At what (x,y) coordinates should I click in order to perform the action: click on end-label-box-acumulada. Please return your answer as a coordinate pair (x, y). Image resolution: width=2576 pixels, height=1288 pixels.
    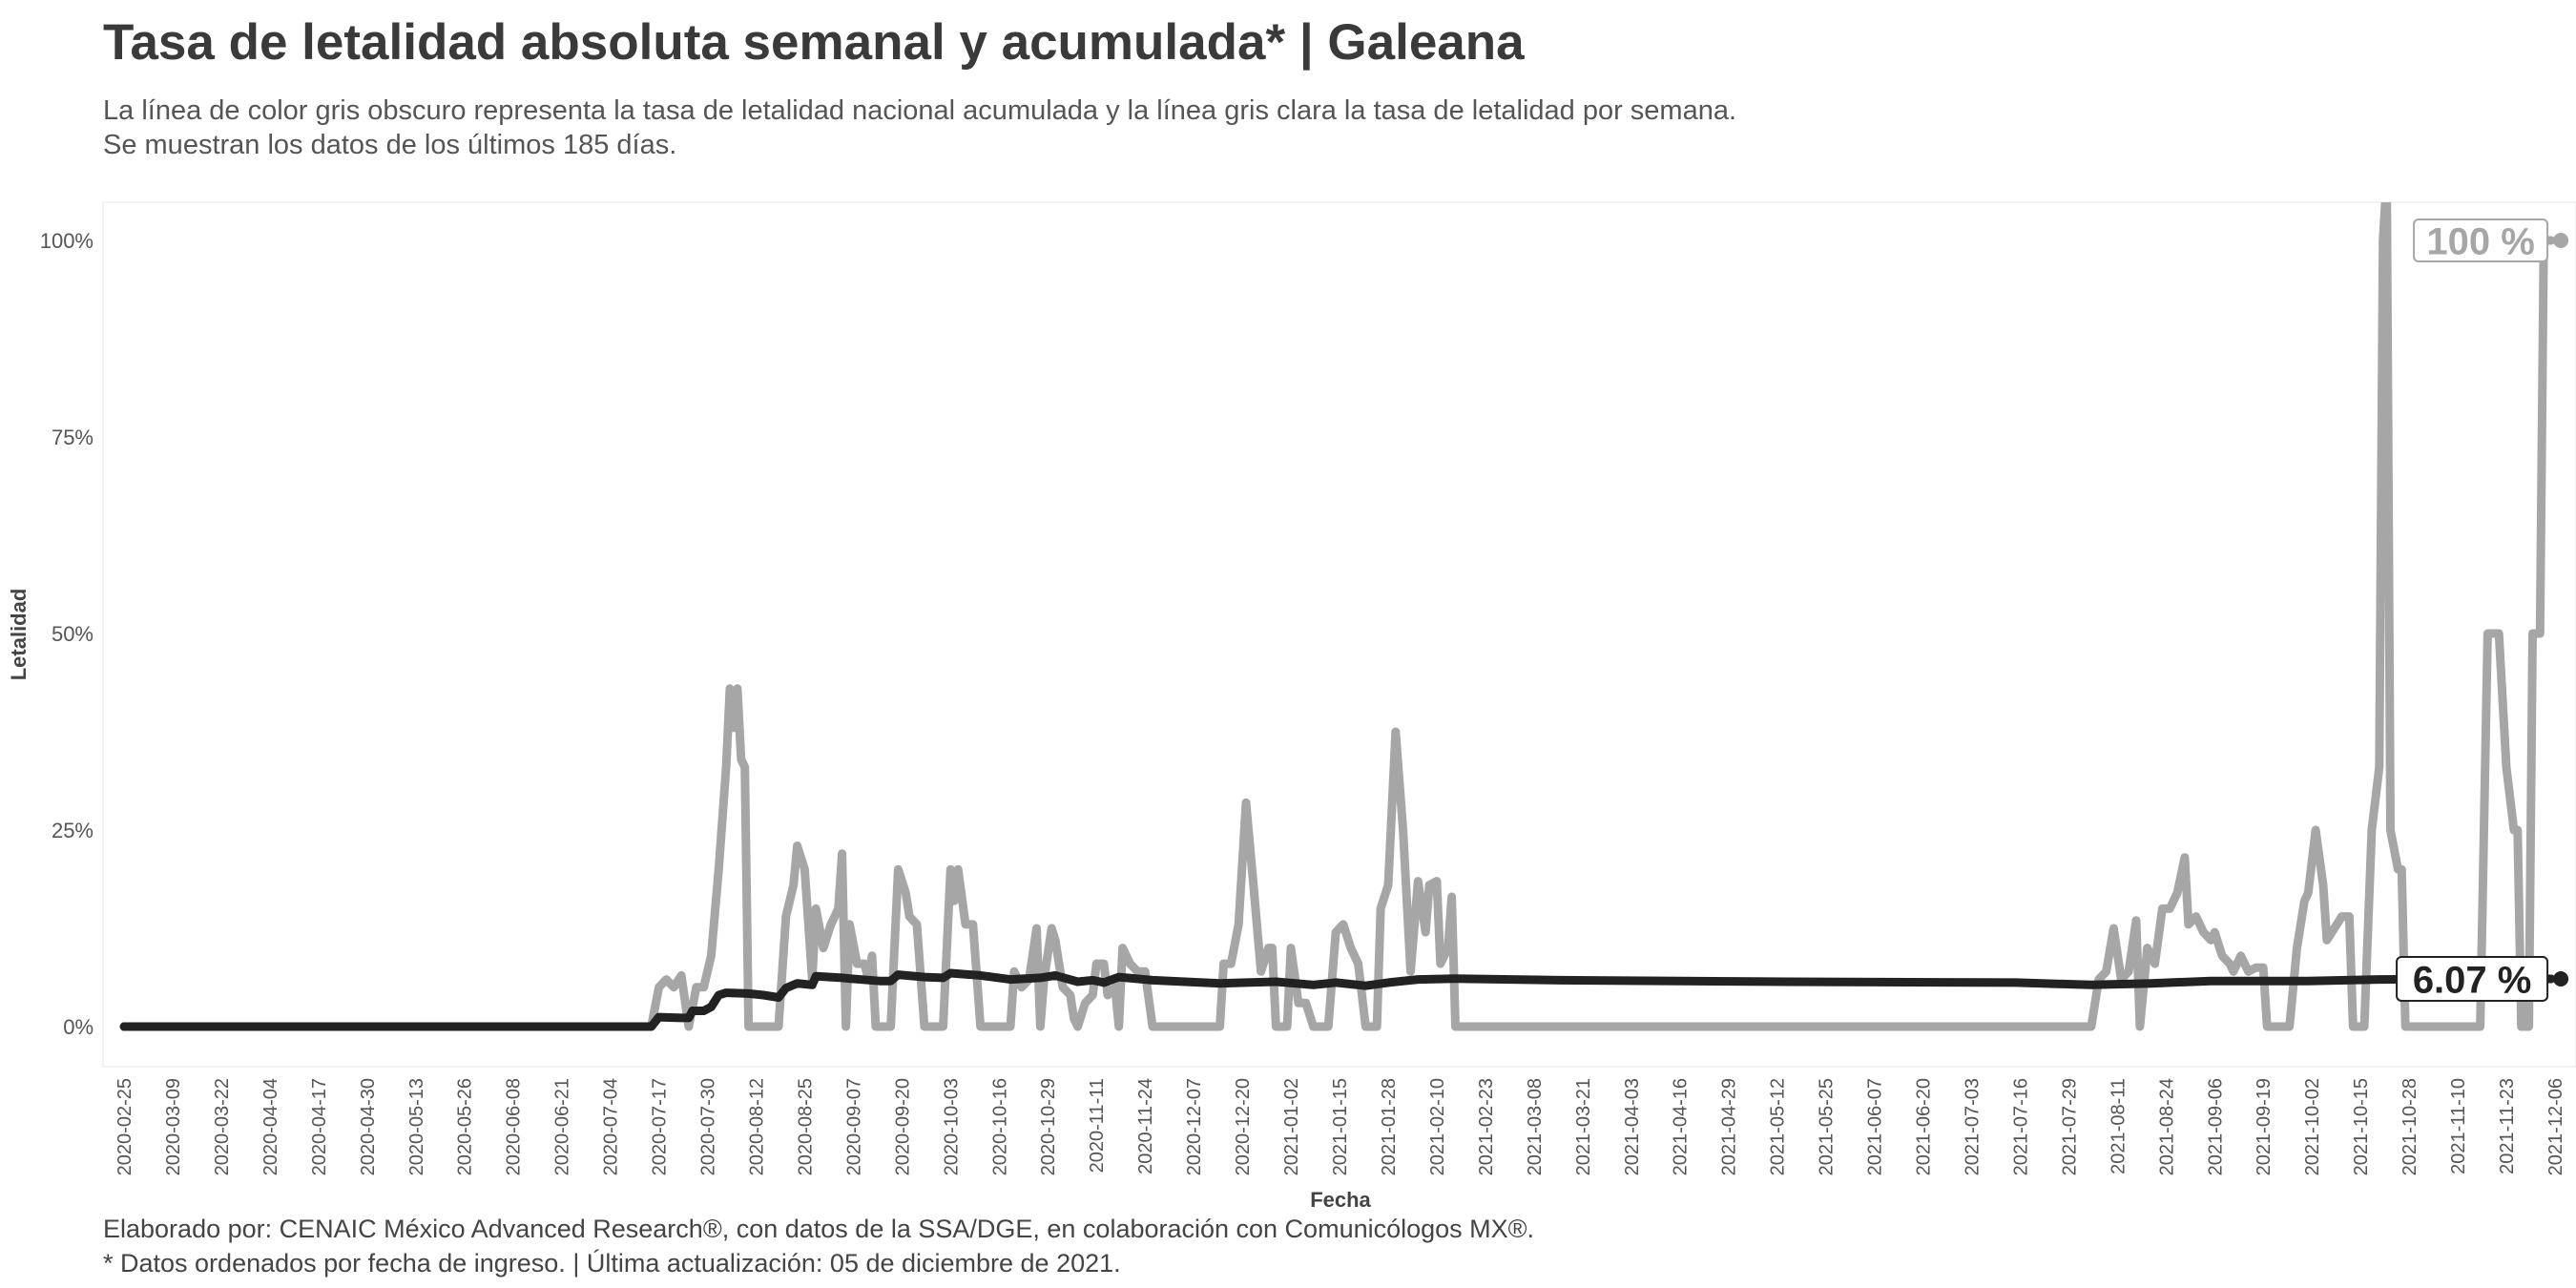
    Looking at the image, I should click on (2472, 978).